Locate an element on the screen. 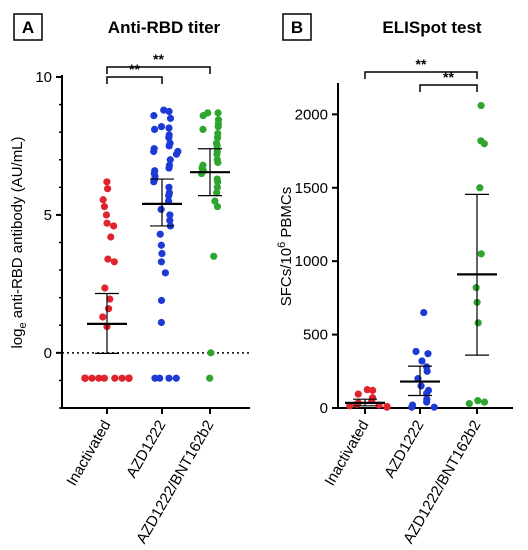 This screenshot has height=550, width=528. chart-title: ELISpot test is located at coordinates (432, 27).